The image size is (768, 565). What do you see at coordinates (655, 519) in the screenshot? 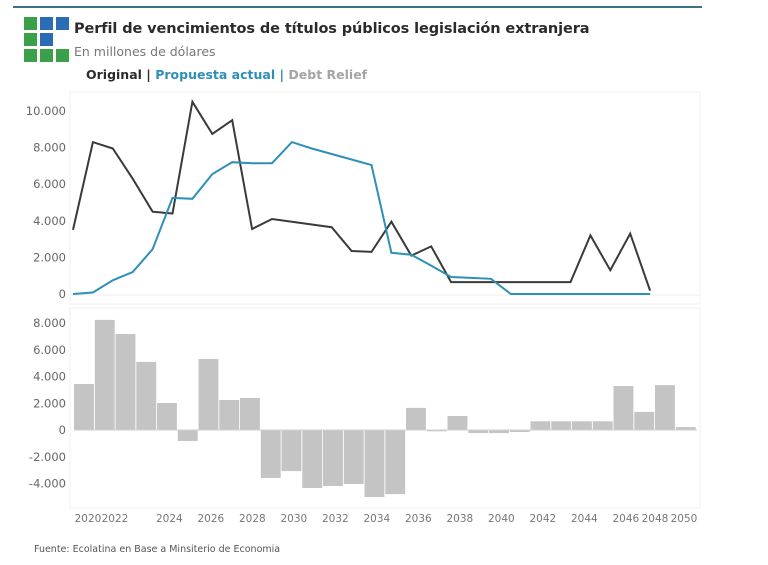
I see `x-tick-label: 2048` at bounding box center [655, 519].